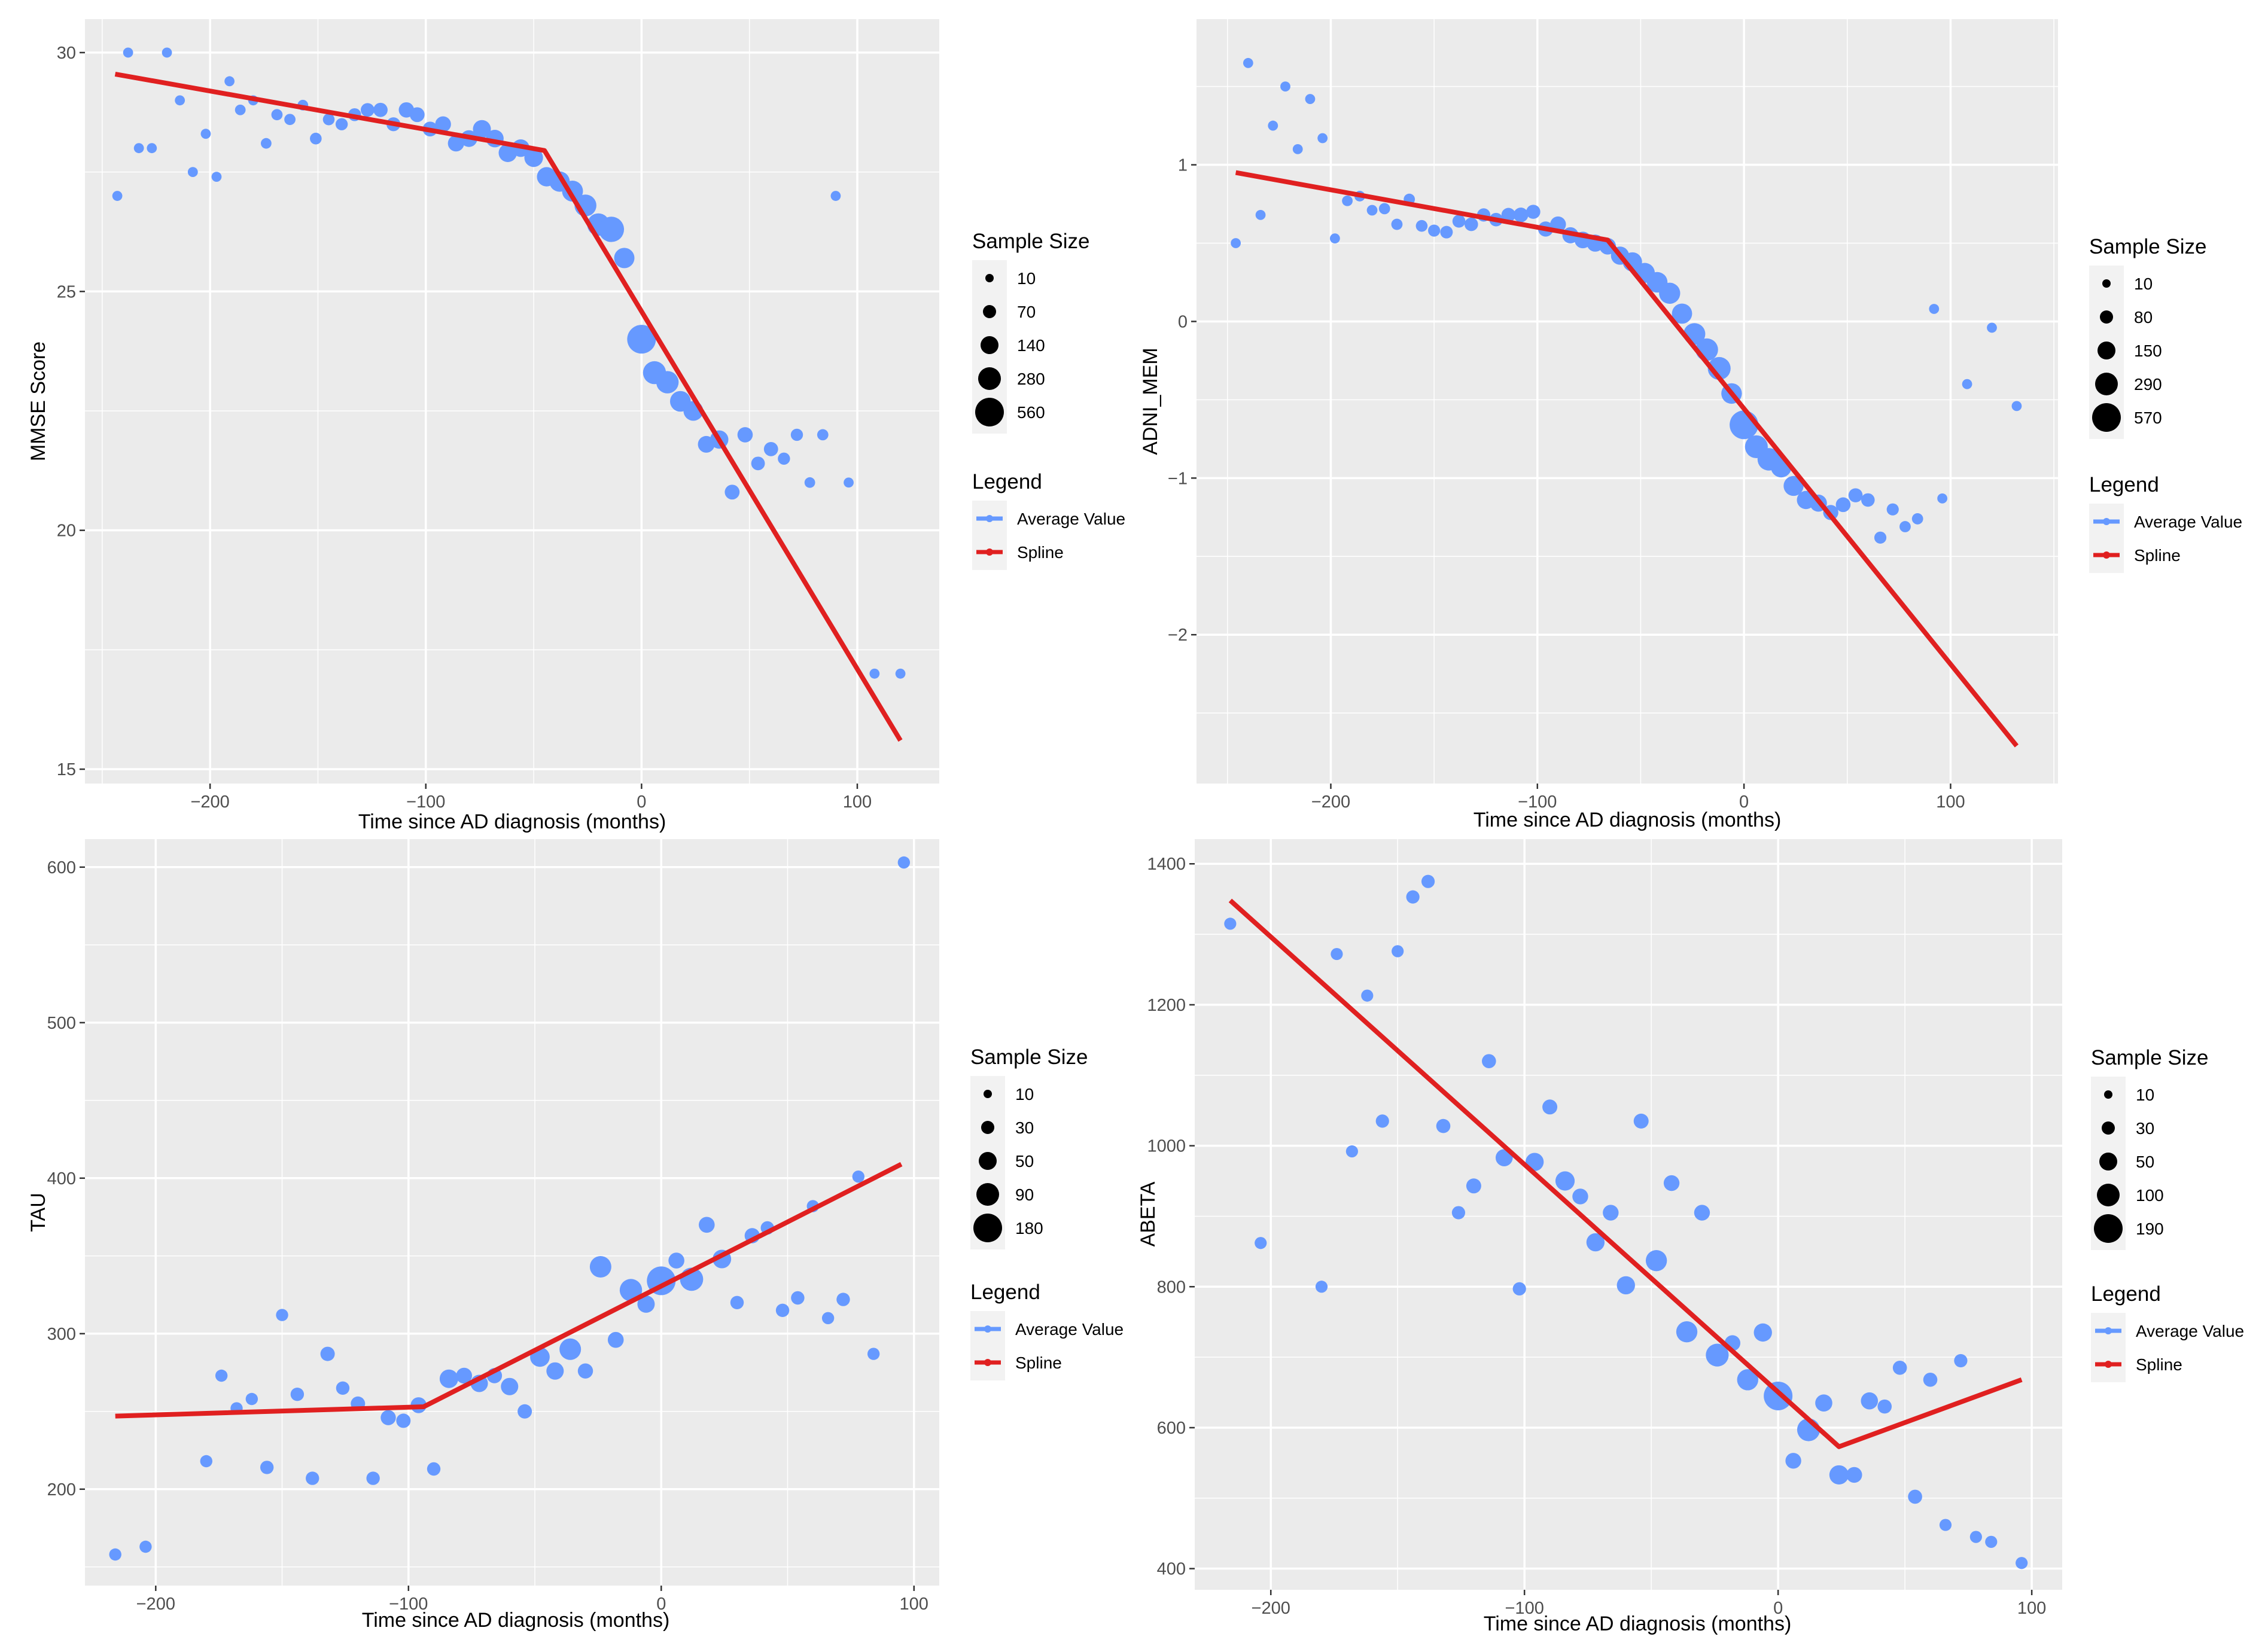  I want to click on size-legend-label: 10, so click(2145, 1095).